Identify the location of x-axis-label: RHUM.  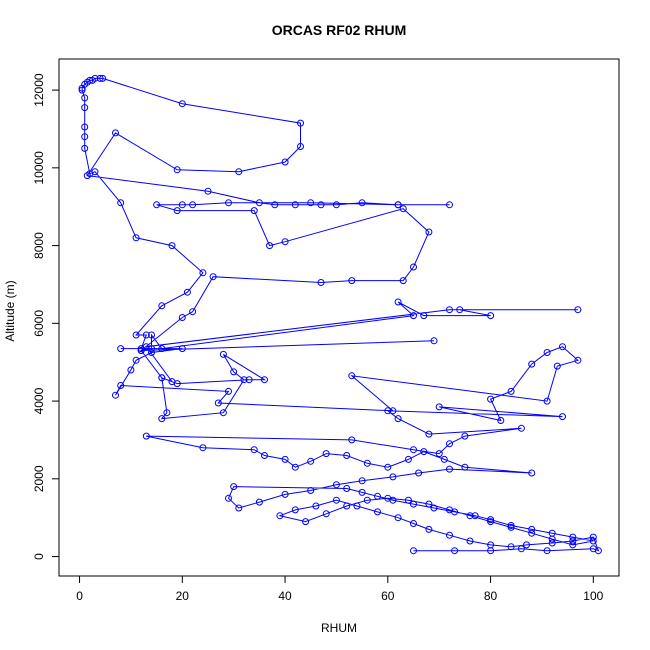
(339, 628).